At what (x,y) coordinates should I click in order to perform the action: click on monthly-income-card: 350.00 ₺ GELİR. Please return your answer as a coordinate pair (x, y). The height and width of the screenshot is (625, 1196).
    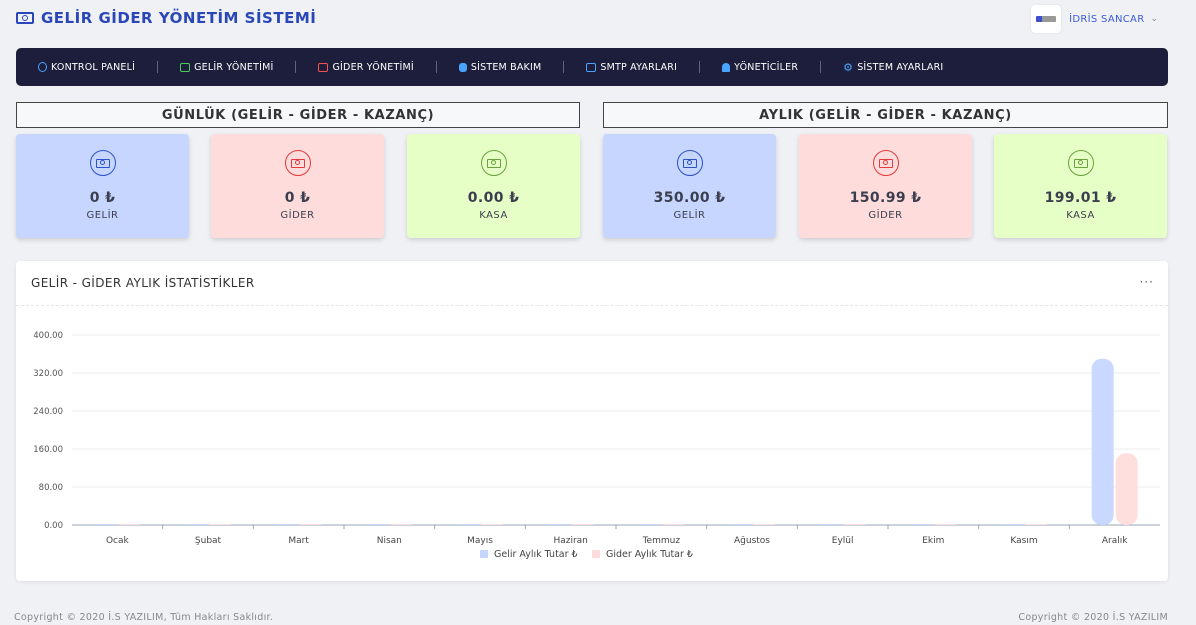
    Looking at the image, I should click on (689, 186).